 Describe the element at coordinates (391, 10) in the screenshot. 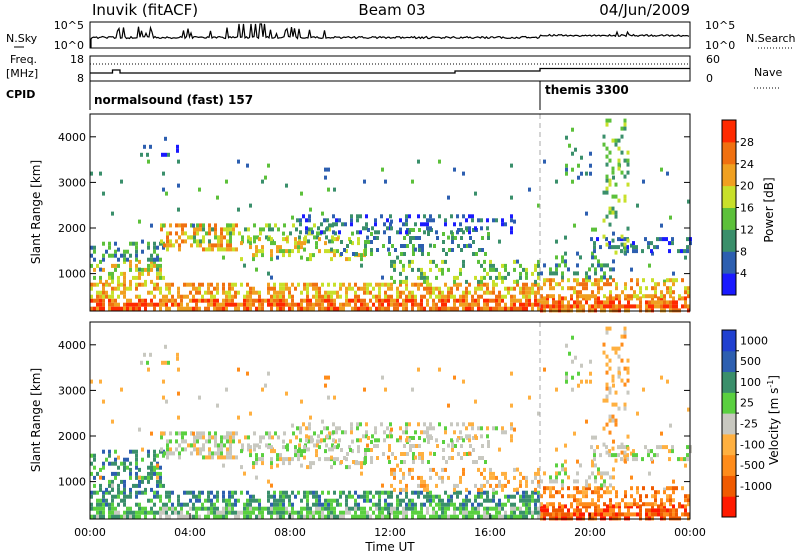

I see `beam-title: Beam 03` at that location.